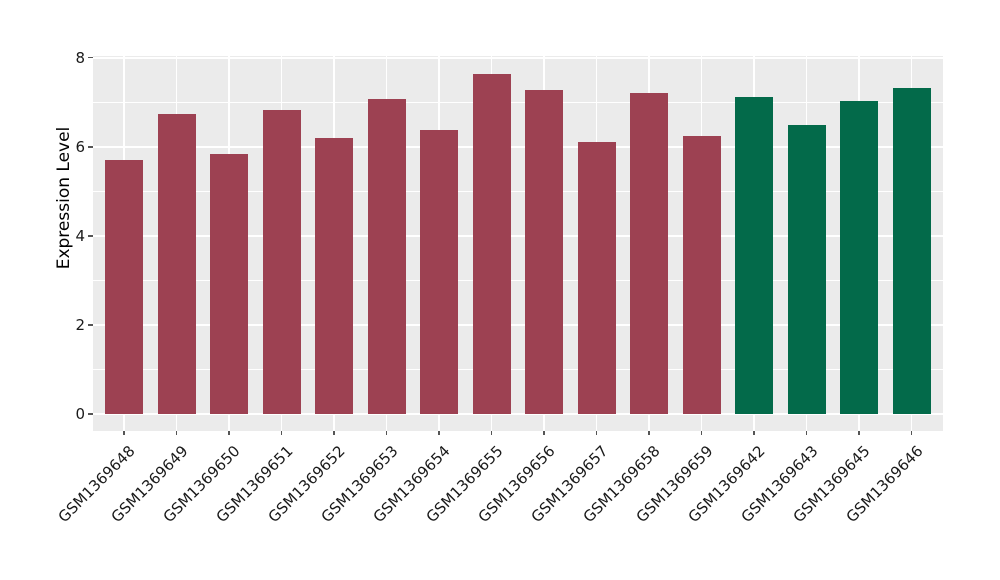  I want to click on y-tick-label-4: 4, so click(80, 235).